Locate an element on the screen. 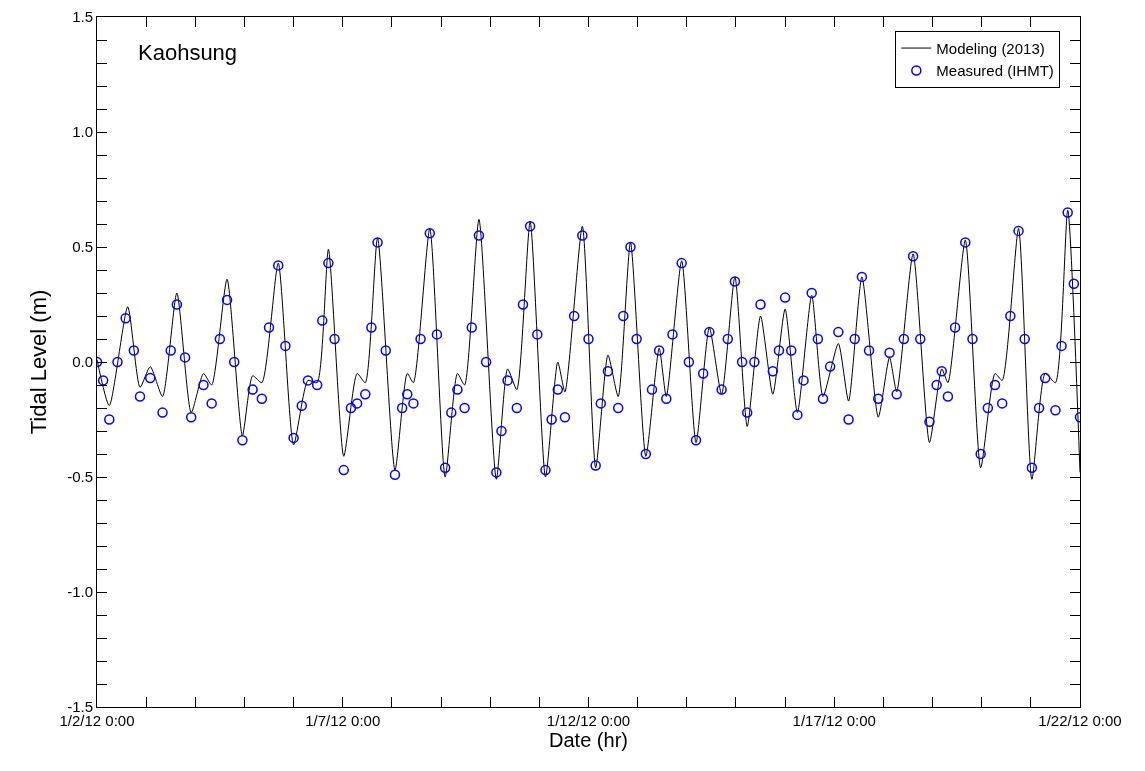 This screenshot has width=1145, height=771. legend-label: Measured (IHMT) is located at coordinates (995, 71).